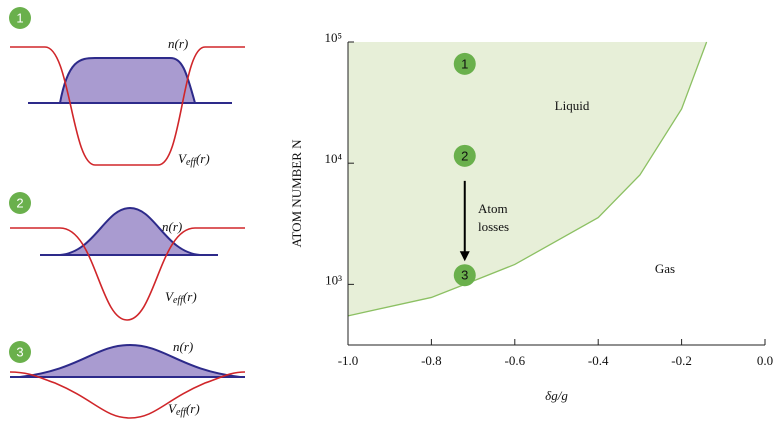 The image size is (782, 435). What do you see at coordinates (572, 105) in the screenshot?
I see `annotation: Liquid` at bounding box center [572, 105].